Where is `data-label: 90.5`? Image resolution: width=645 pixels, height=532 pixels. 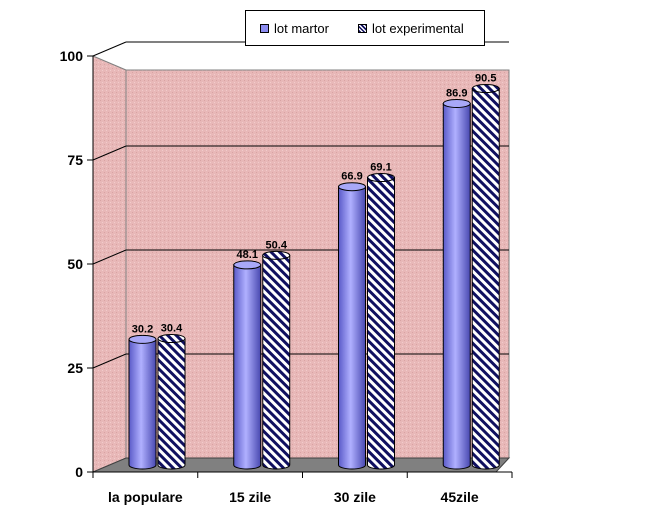 data-label: 90.5 is located at coordinates (485, 79).